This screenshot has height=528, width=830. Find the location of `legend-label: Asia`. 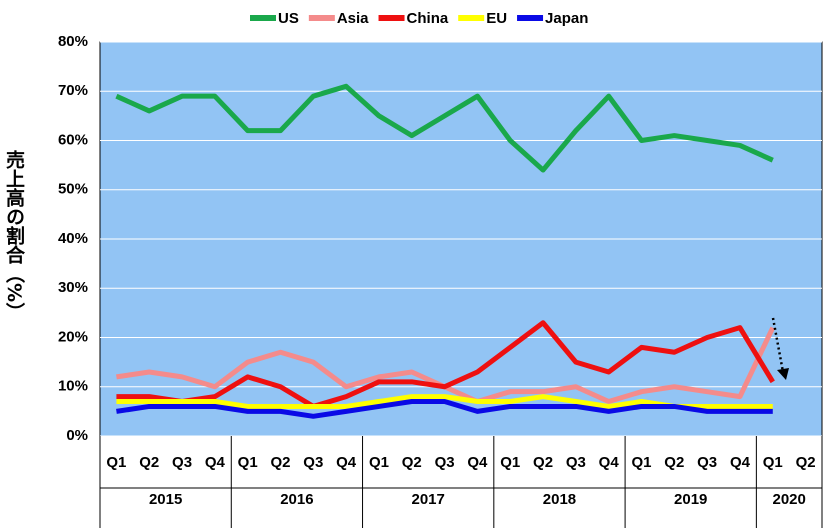

legend-label: Asia is located at coordinates (353, 18).